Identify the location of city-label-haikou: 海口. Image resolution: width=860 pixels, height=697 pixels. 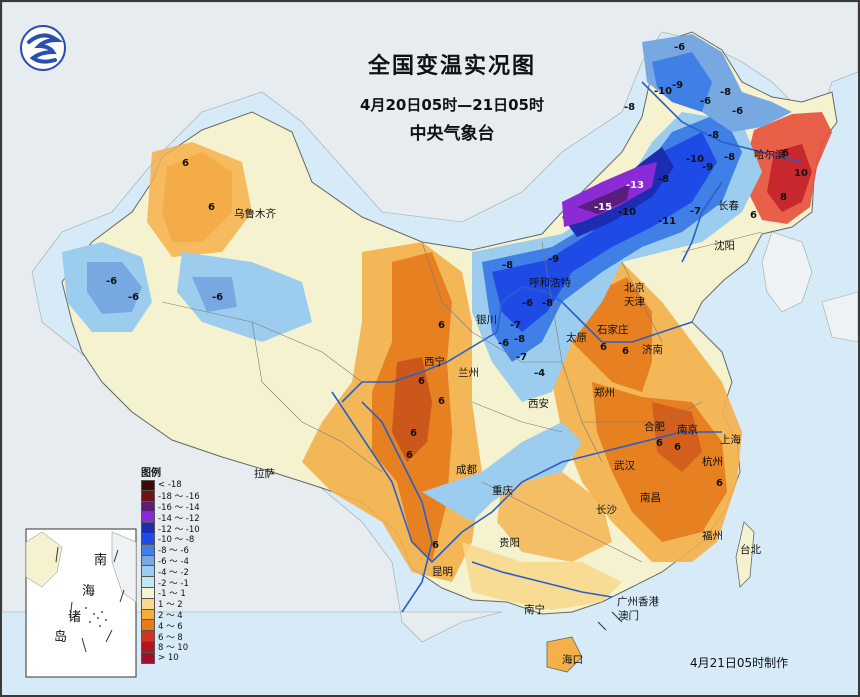
(572, 660).